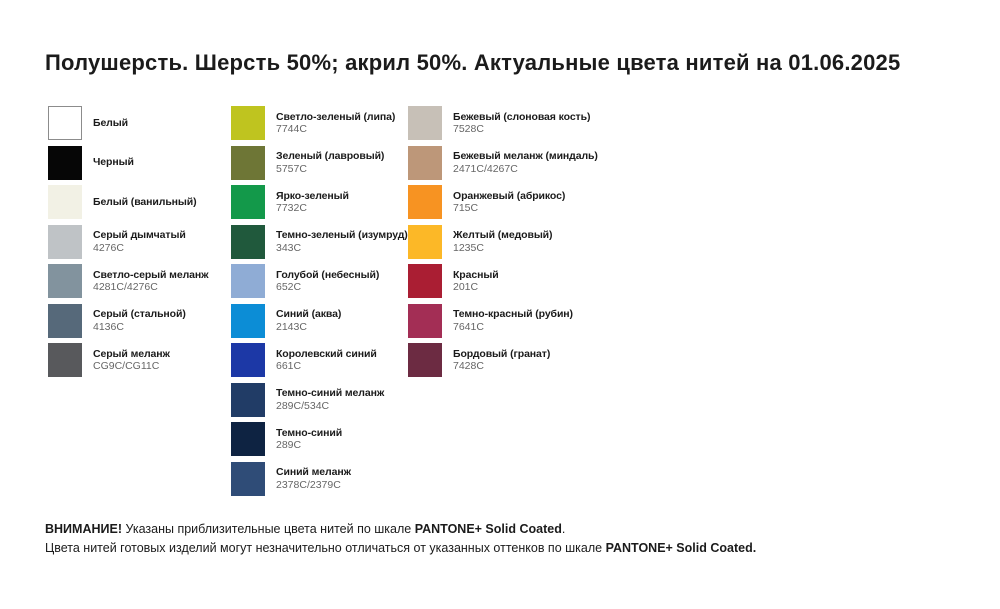  I want to click on color-name: Темно-зеленый (изумруд), so click(342, 235).